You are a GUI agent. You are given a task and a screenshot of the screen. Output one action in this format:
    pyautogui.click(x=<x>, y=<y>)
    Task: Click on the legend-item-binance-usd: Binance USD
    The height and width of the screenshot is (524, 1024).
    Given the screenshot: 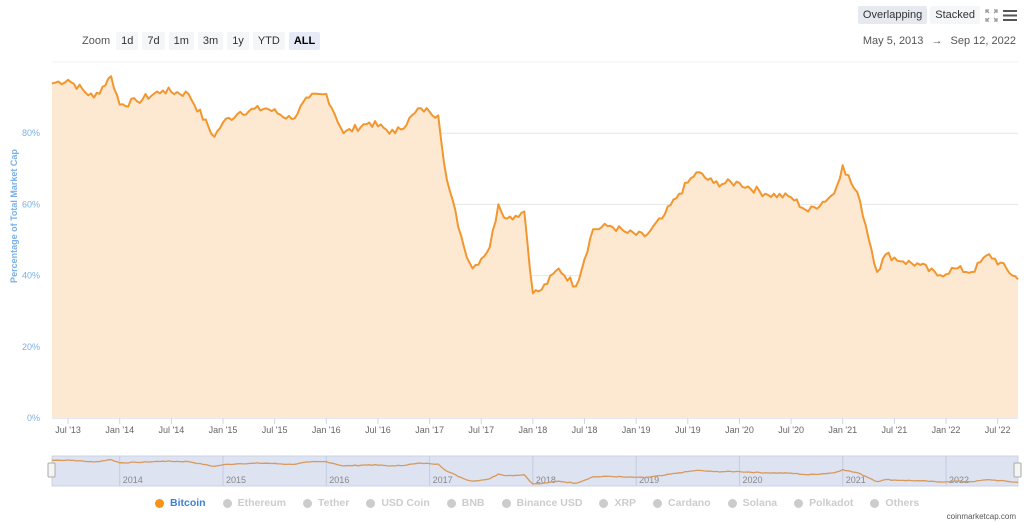 What is the action you would take?
    pyautogui.click(x=542, y=503)
    